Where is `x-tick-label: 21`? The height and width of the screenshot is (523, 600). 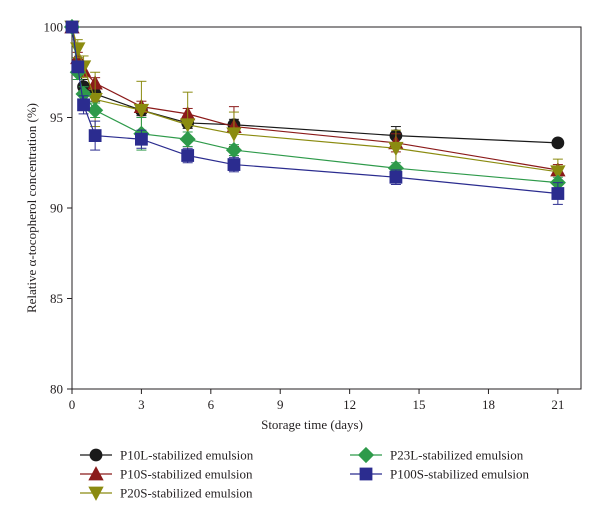
x-tick-label: 21 is located at coordinates (557, 404).